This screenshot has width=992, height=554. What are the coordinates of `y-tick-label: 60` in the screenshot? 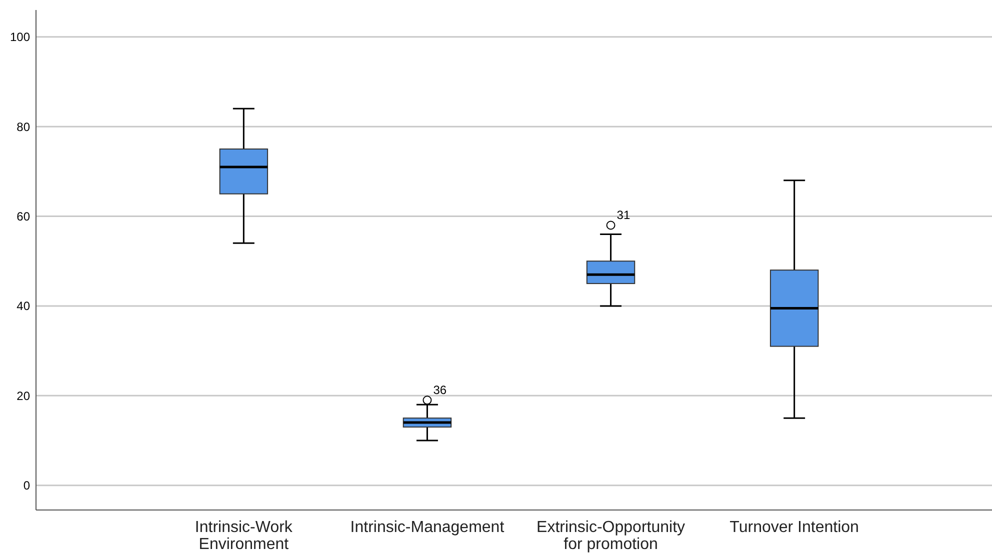 It's located at (23, 216).